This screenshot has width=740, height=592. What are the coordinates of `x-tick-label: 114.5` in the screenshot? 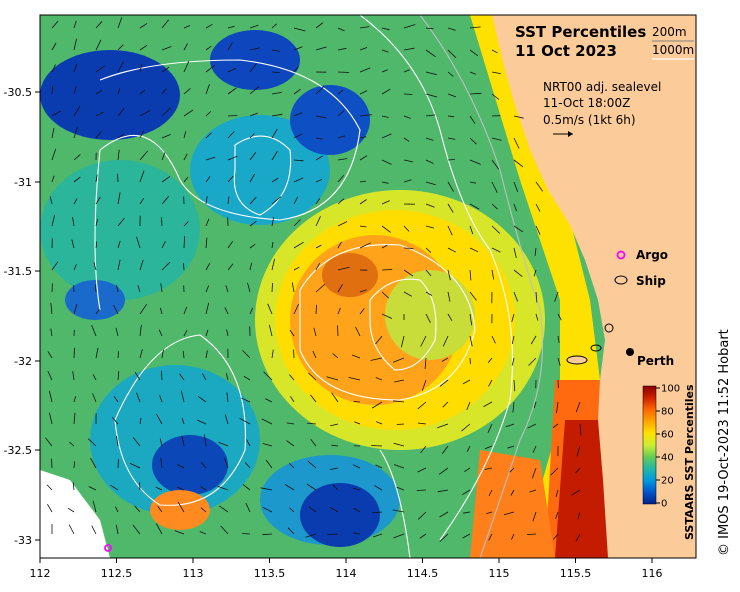 It's located at (423, 573).